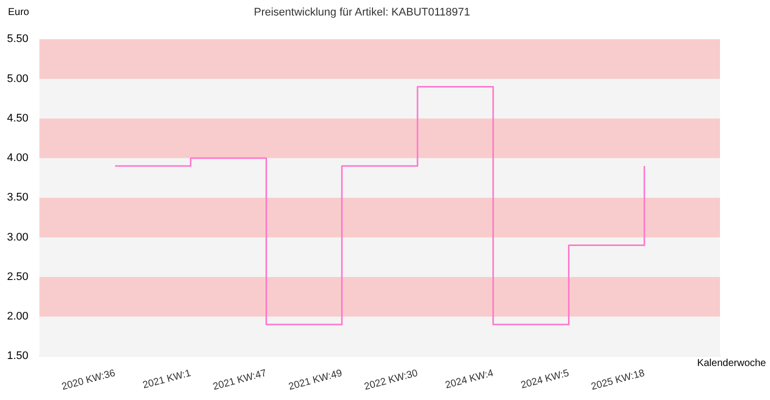  I want to click on y-tick-label: 2.00, so click(17, 316).